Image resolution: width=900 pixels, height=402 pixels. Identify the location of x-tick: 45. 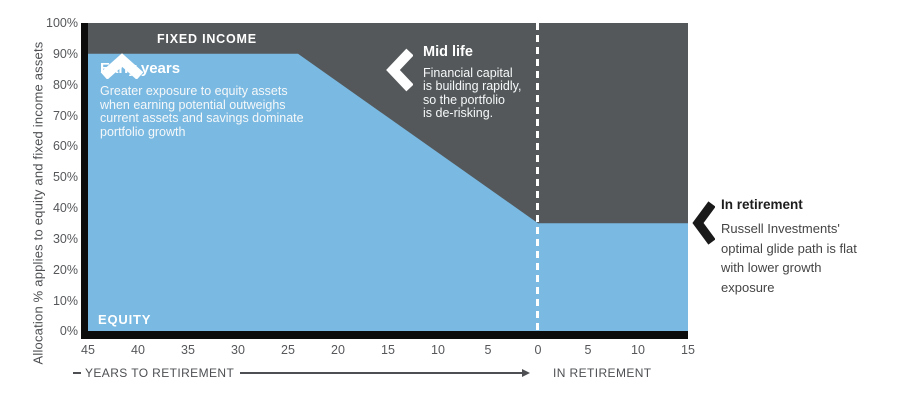
(88, 350).